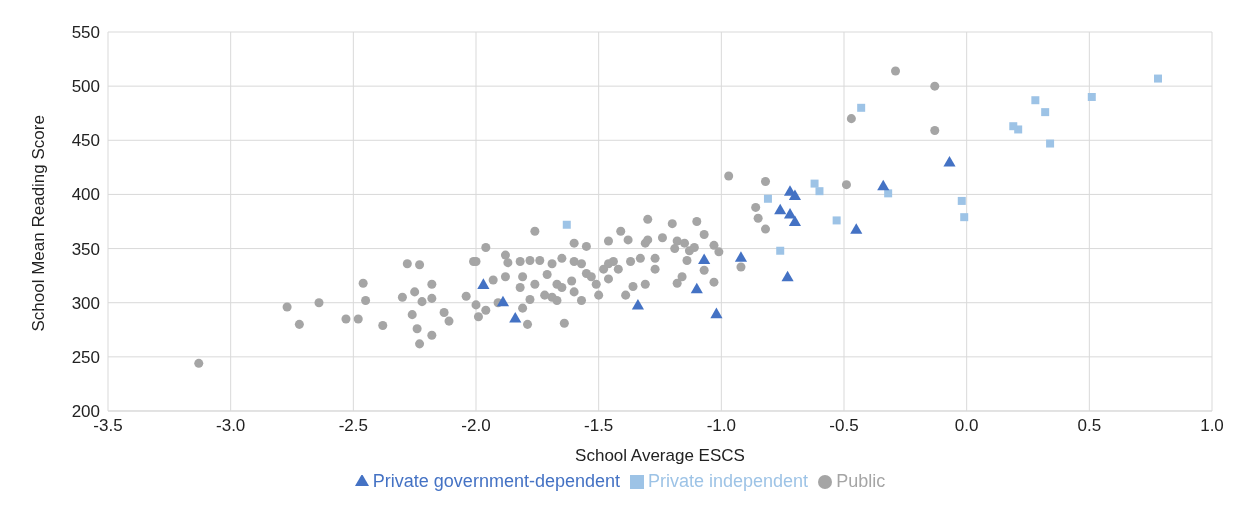 The height and width of the screenshot is (510, 1250). What do you see at coordinates (496, 481) in the screenshot?
I see `legend-label: Private government-dependent` at bounding box center [496, 481].